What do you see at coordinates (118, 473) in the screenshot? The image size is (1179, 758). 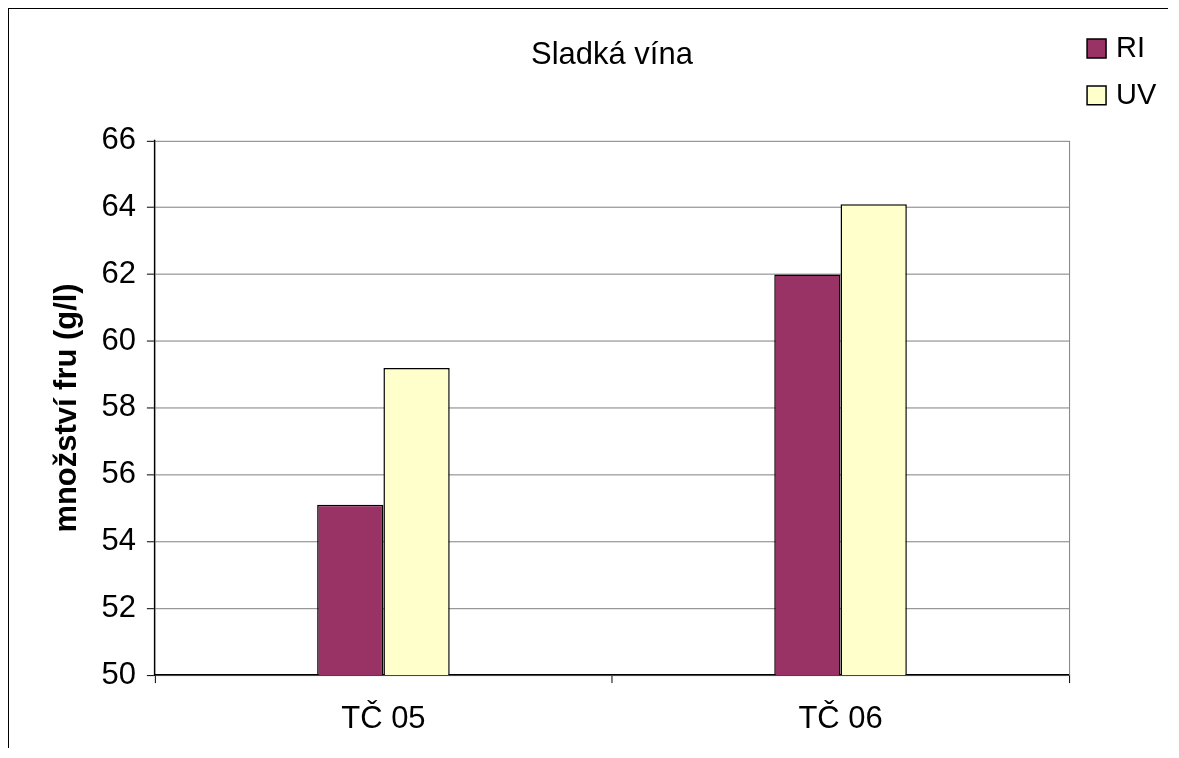 I see `y-tick-label: 56` at bounding box center [118, 473].